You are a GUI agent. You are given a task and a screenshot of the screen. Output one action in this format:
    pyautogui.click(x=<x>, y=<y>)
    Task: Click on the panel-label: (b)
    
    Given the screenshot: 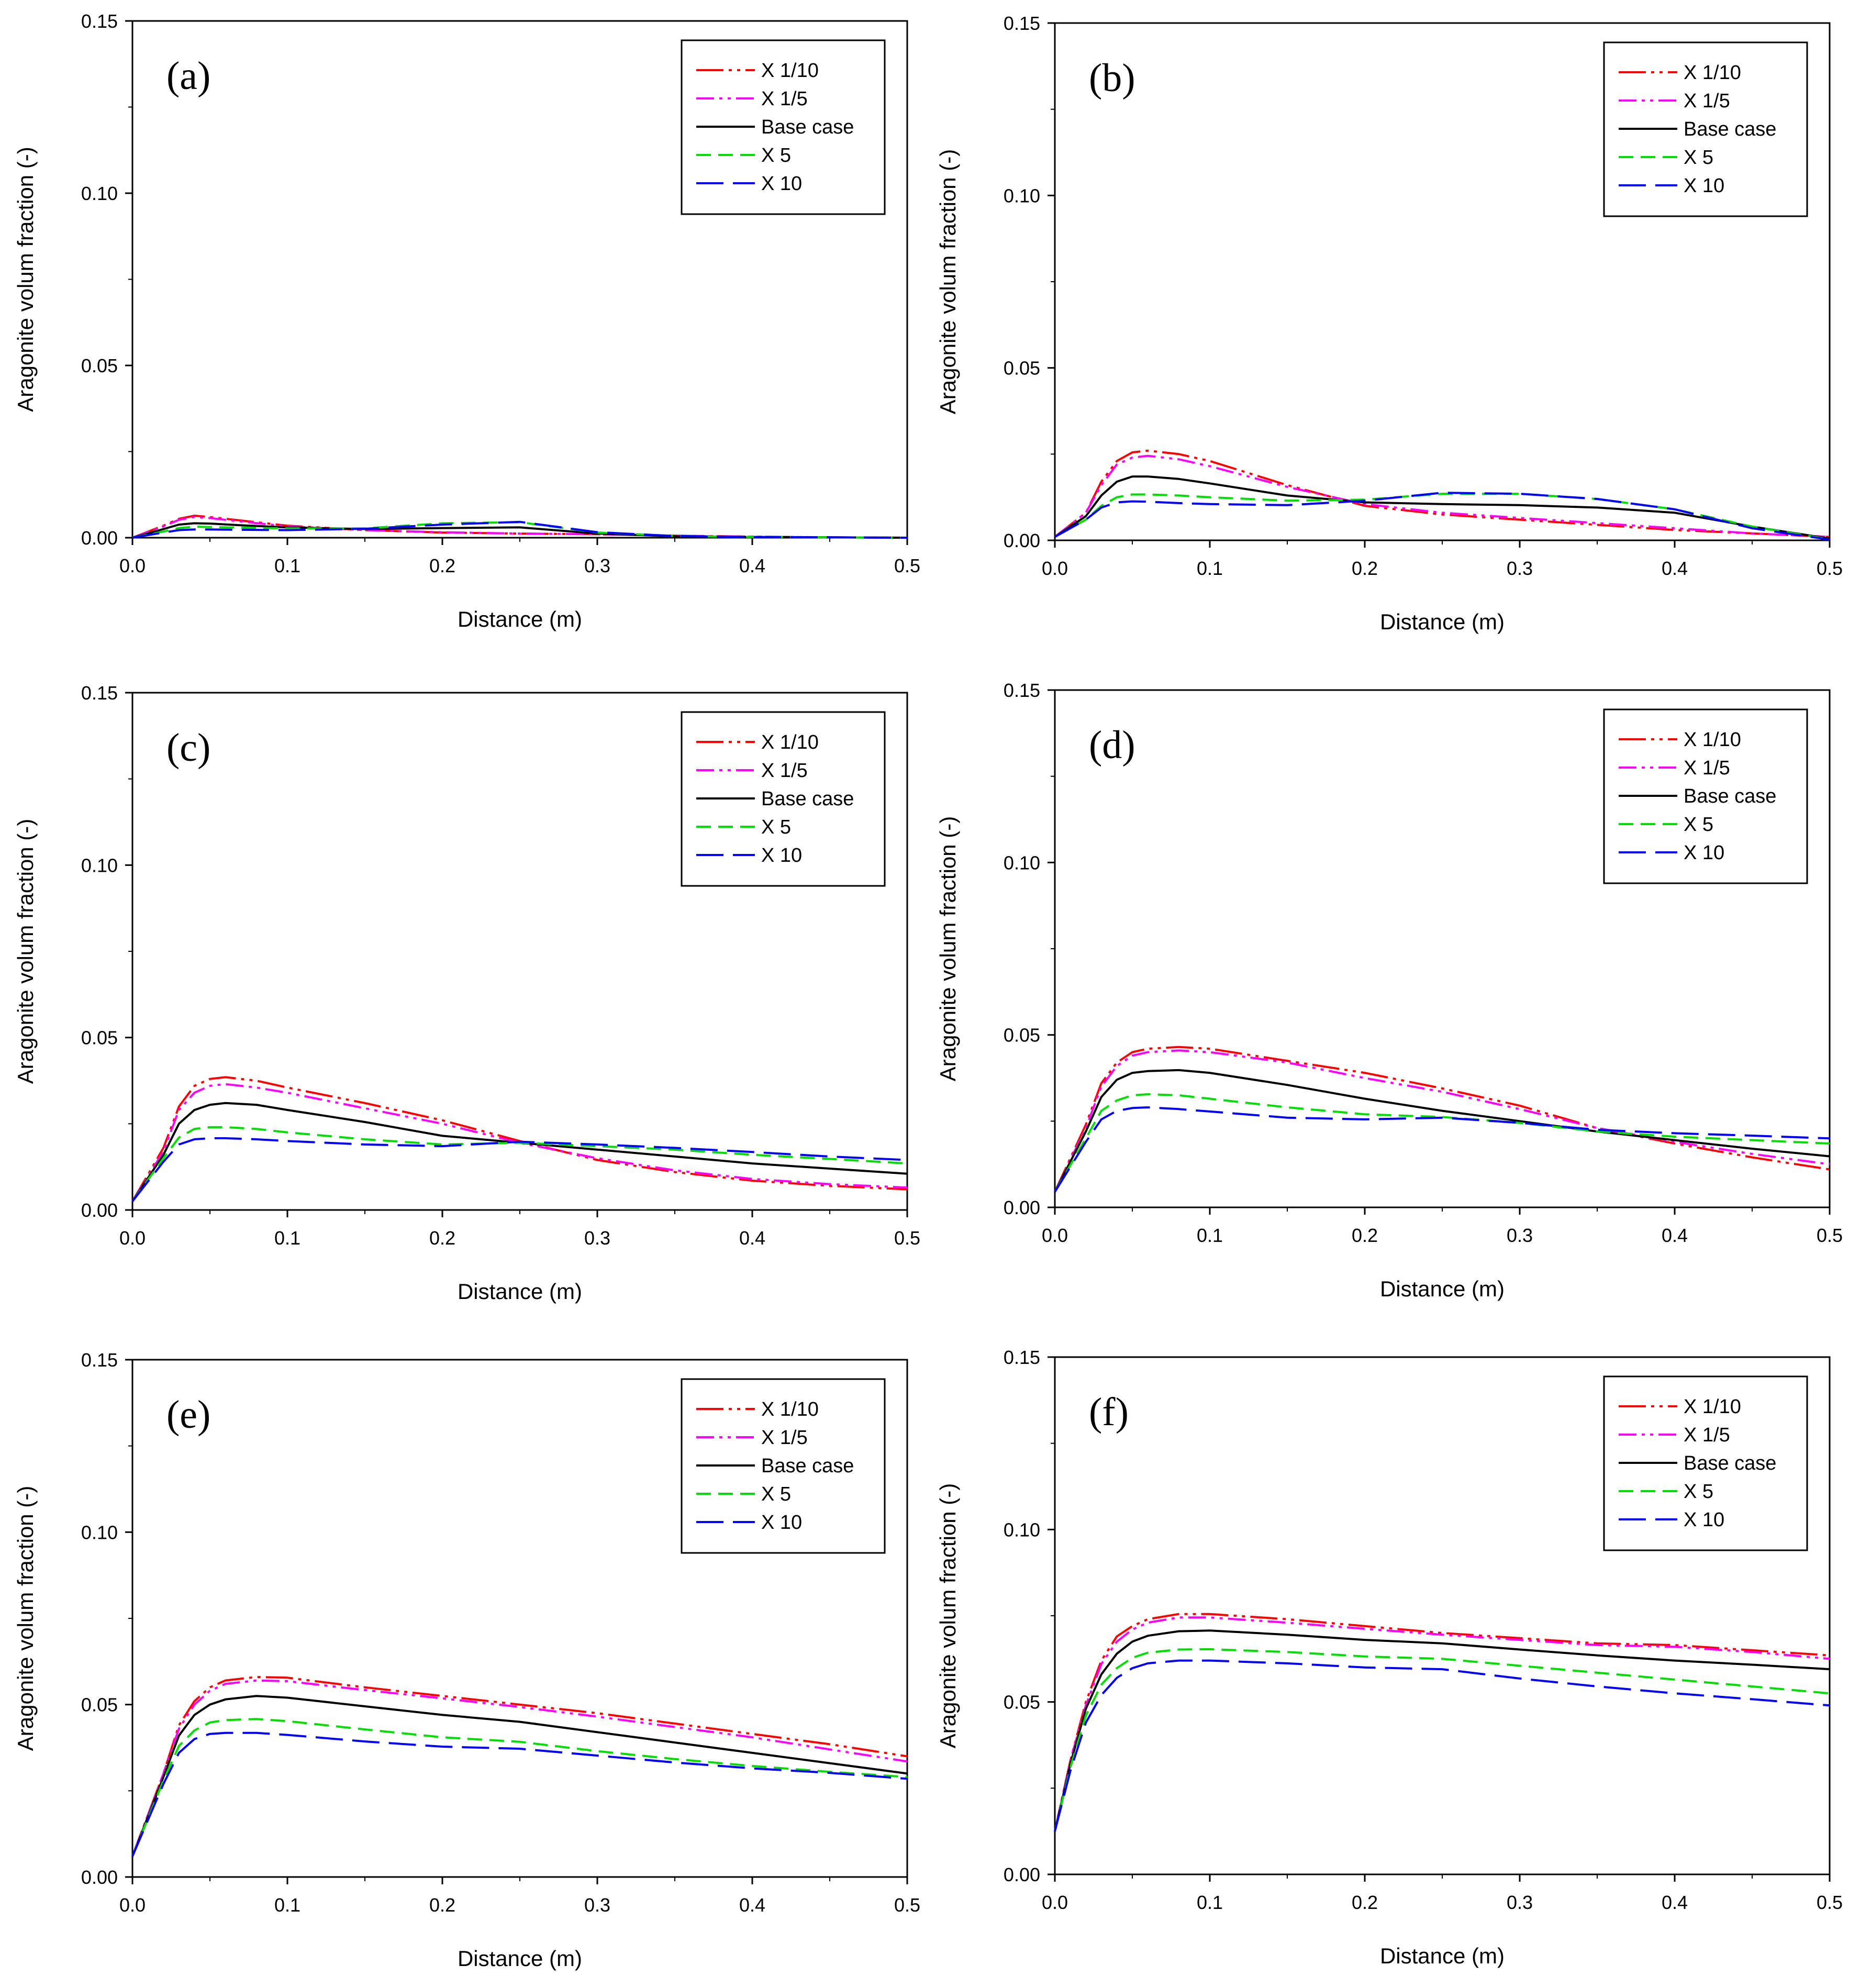 What is the action you would take?
    pyautogui.click(x=1112, y=78)
    